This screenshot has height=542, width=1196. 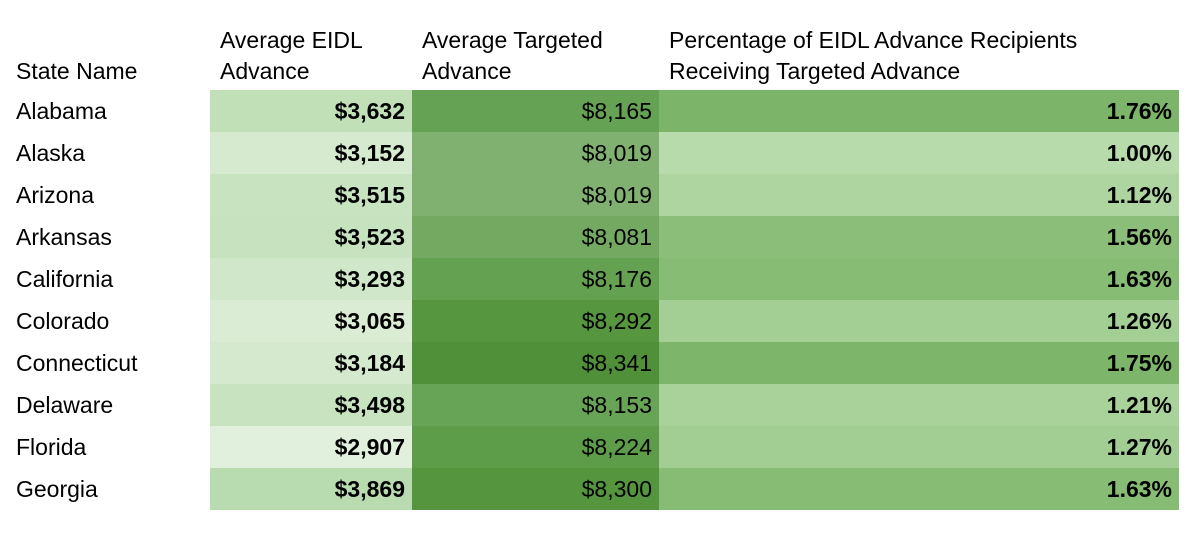 What do you see at coordinates (535, 321) in the screenshot?
I see `cell-average-targeted: $8,292` at bounding box center [535, 321].